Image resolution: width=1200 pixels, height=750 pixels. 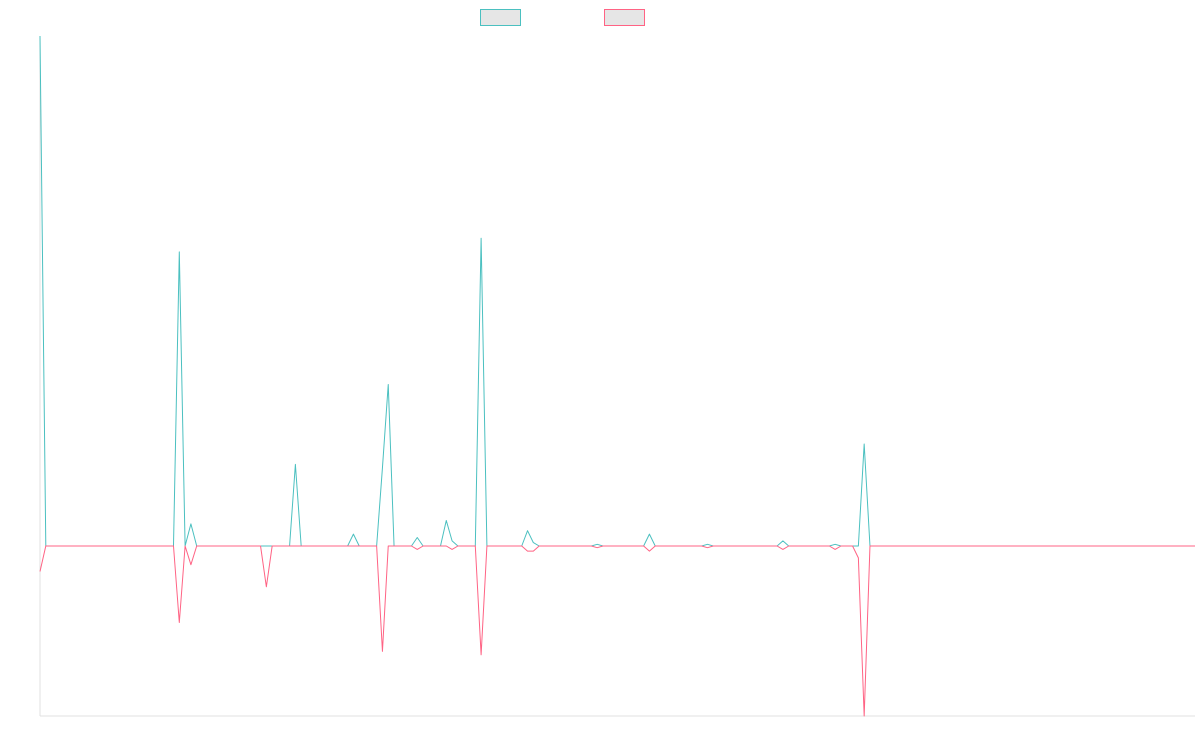 What do you see at coordinates (562, 17) in the screenshot?
I see `legend` at bounding box center [562, 17].